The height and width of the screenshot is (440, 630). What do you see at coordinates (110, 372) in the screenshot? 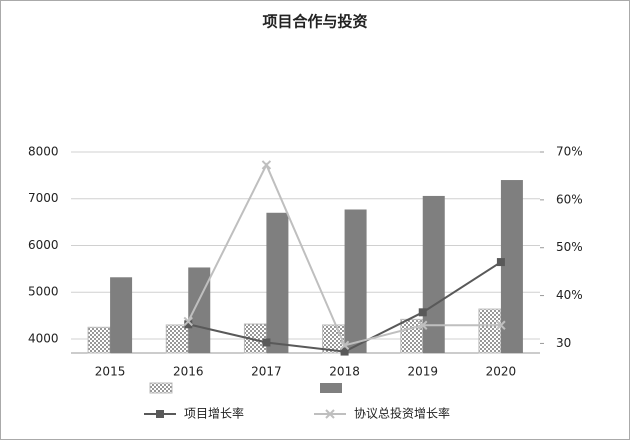
I see `x-tick-label: 2015` at bounding box center [110, 372].